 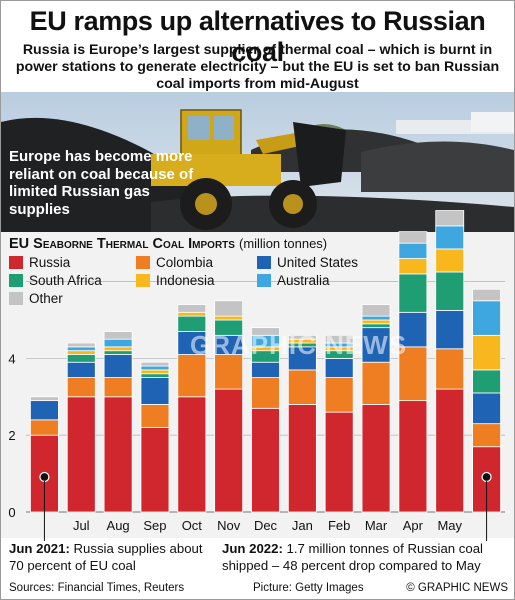 What do you see at coordinates (303, 280) in the screenshot?
I see `legend-label-australia: Australia` at bounding box center [303, 280].